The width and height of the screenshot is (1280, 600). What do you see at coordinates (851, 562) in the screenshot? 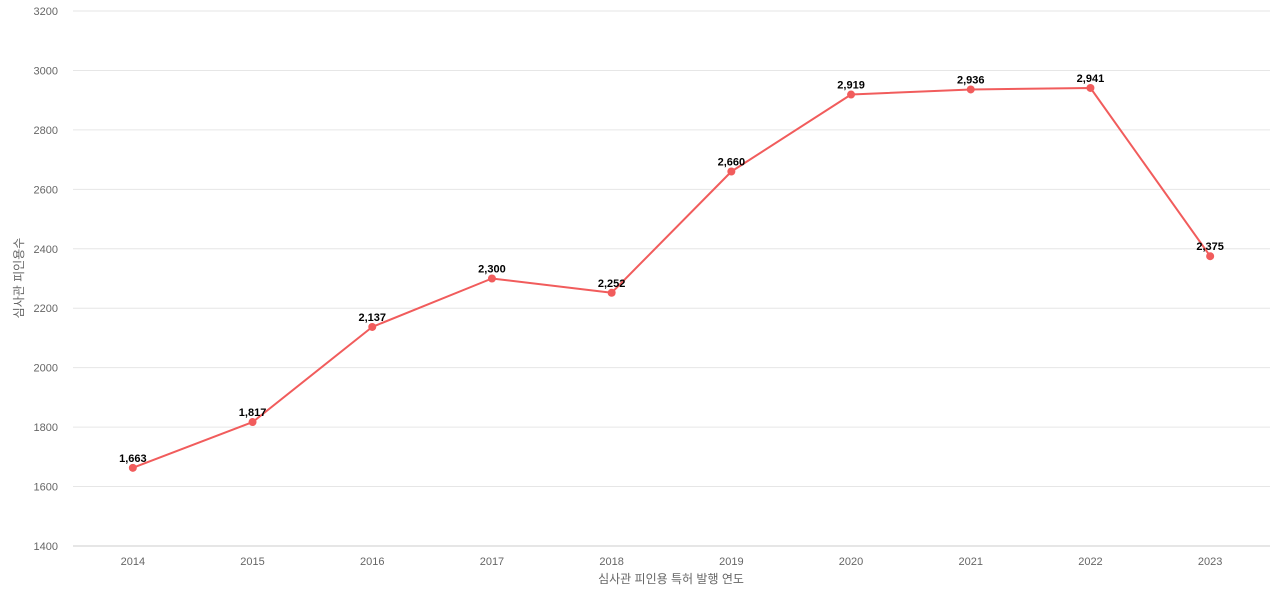
I see `x-tick-label: 2020` at bounding box center [851, 562].